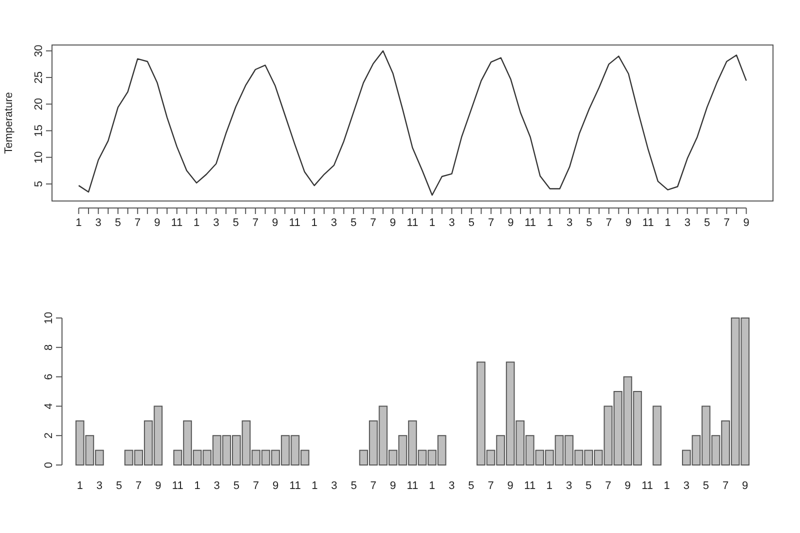 The image size is (800, 533). What do you see at coordinates (39, 184) in the screenshot?
I see `y-tick-label: 5` at bounding box center [39, 184].